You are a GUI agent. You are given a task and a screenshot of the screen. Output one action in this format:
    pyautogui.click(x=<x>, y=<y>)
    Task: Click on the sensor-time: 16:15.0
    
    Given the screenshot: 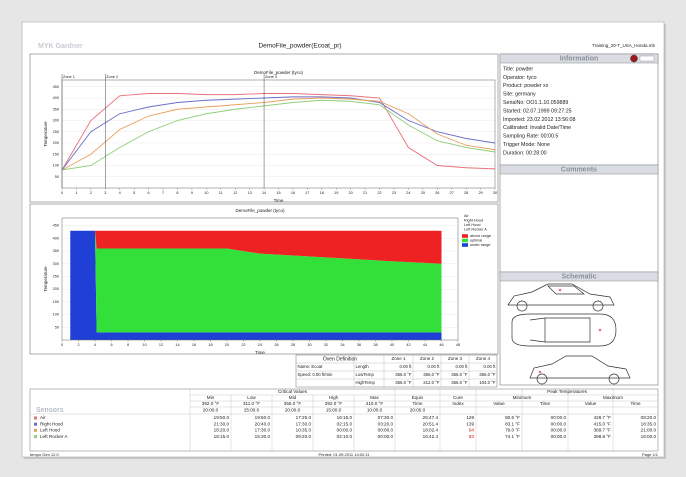 What is the action you would take?
    pyautogui.click(x=345, y=417)
    